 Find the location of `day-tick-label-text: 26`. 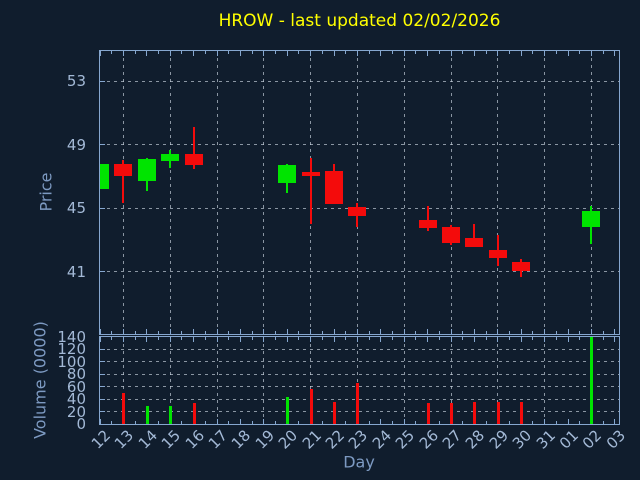

day-tick-label-text: 26 is located at coordinates (428, 439).